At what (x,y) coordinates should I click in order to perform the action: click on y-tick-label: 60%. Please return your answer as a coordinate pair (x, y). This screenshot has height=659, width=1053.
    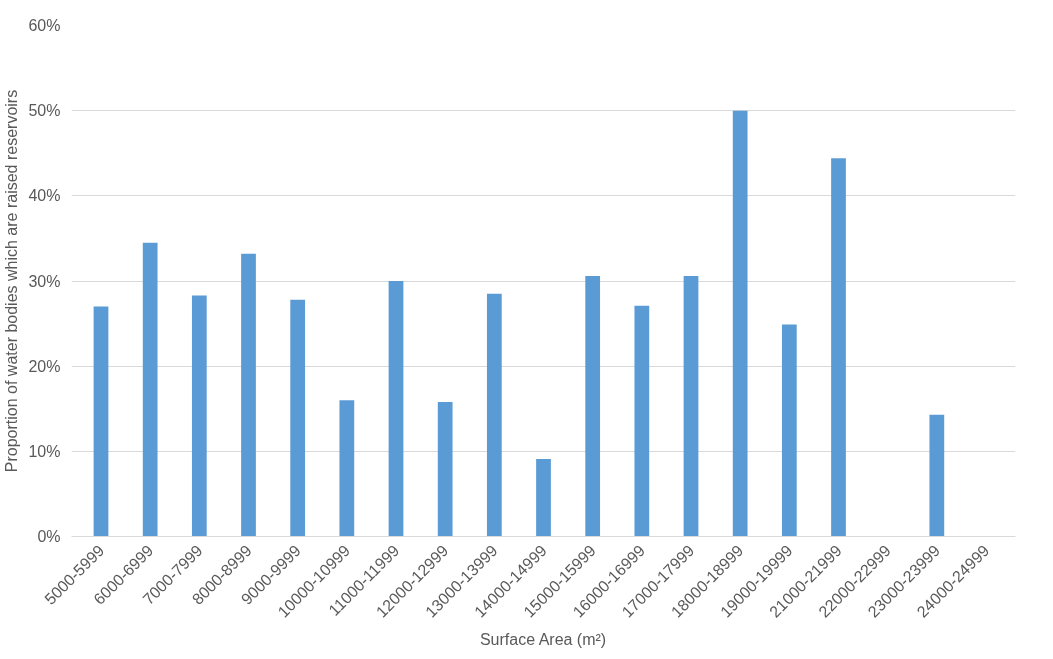
    Looking at the image, I should click on (44, 25).